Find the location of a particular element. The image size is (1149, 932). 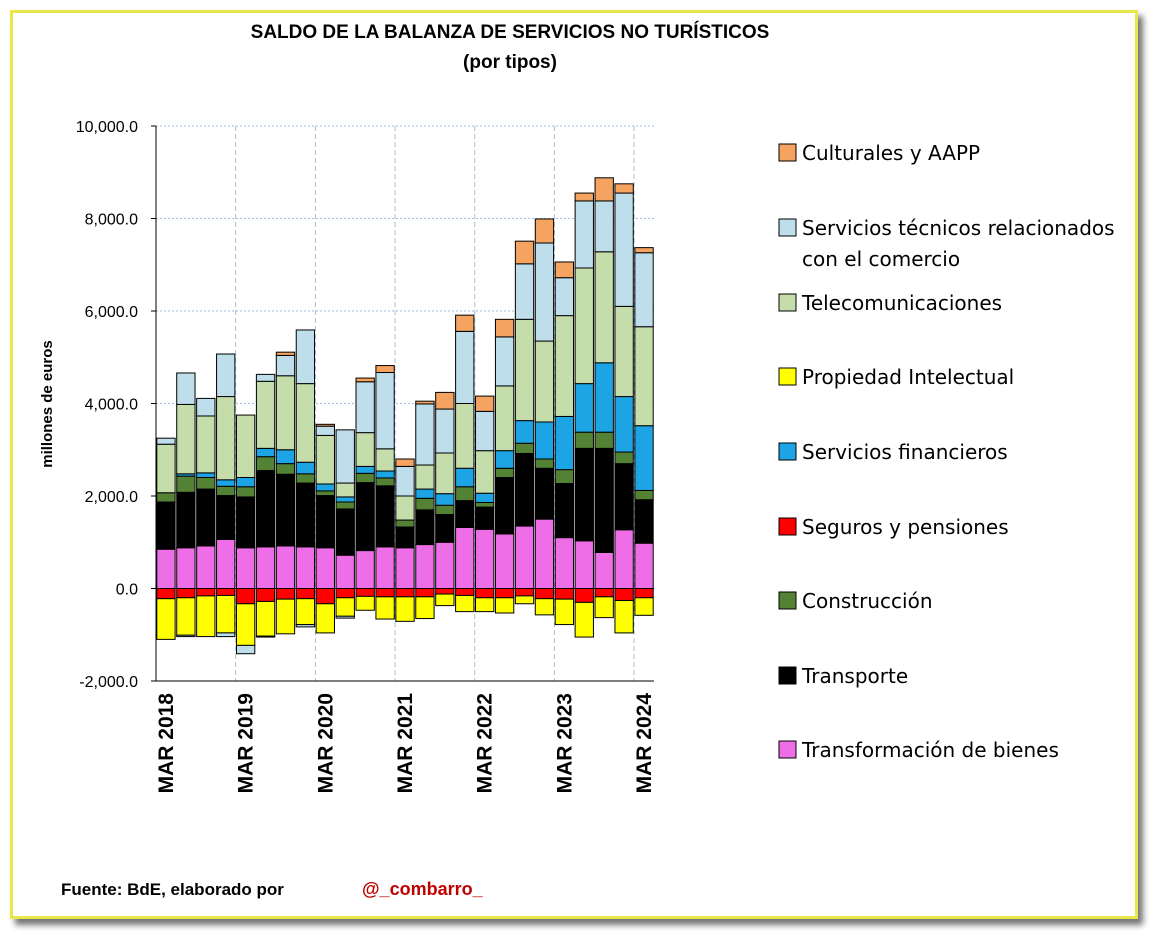

x-tick-label: MAR 2018 is located at coordinates (166, 743).